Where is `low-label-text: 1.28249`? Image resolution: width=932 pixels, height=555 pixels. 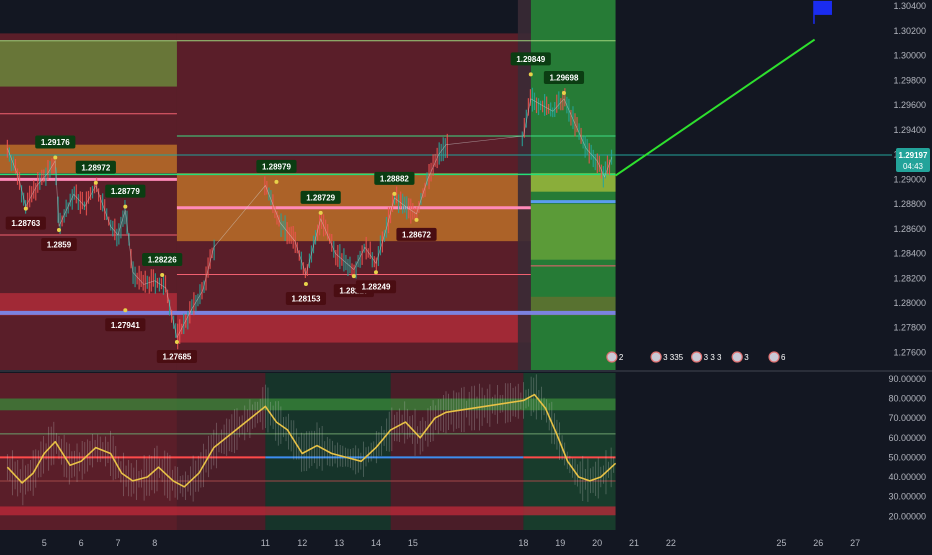
low-label-text: 1.28249 is located at coordinates (376, 287).